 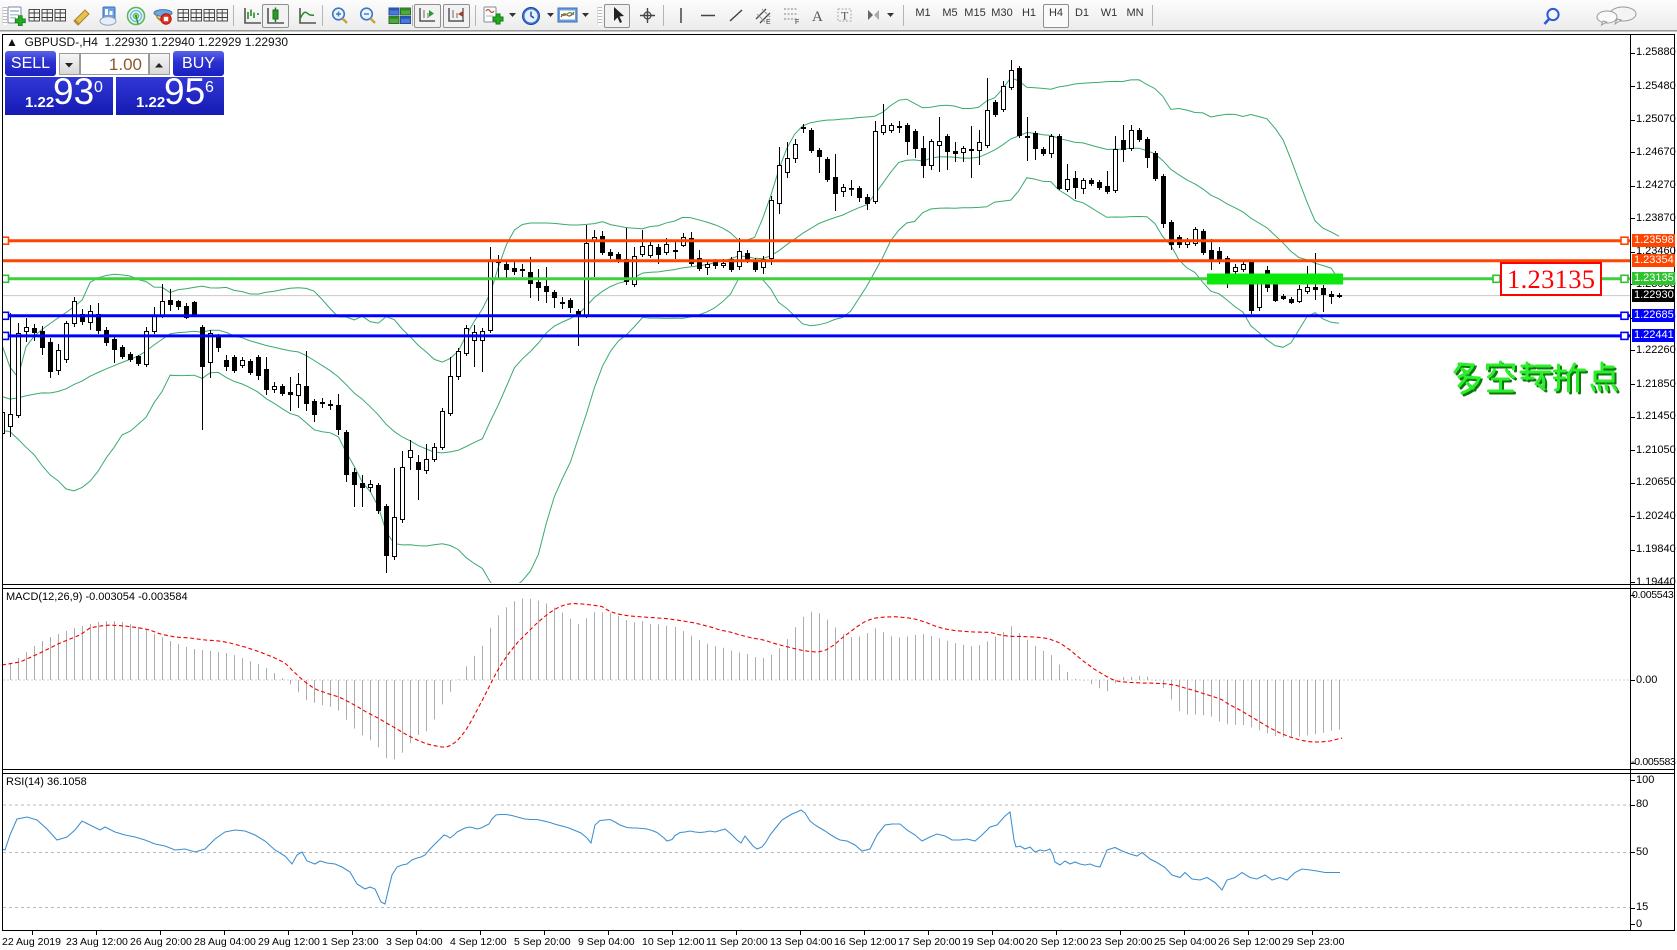 What do you see at coordinates (768, 22) in the screenshot?
I see `svg-text: E` at bounding box center [768, 22].